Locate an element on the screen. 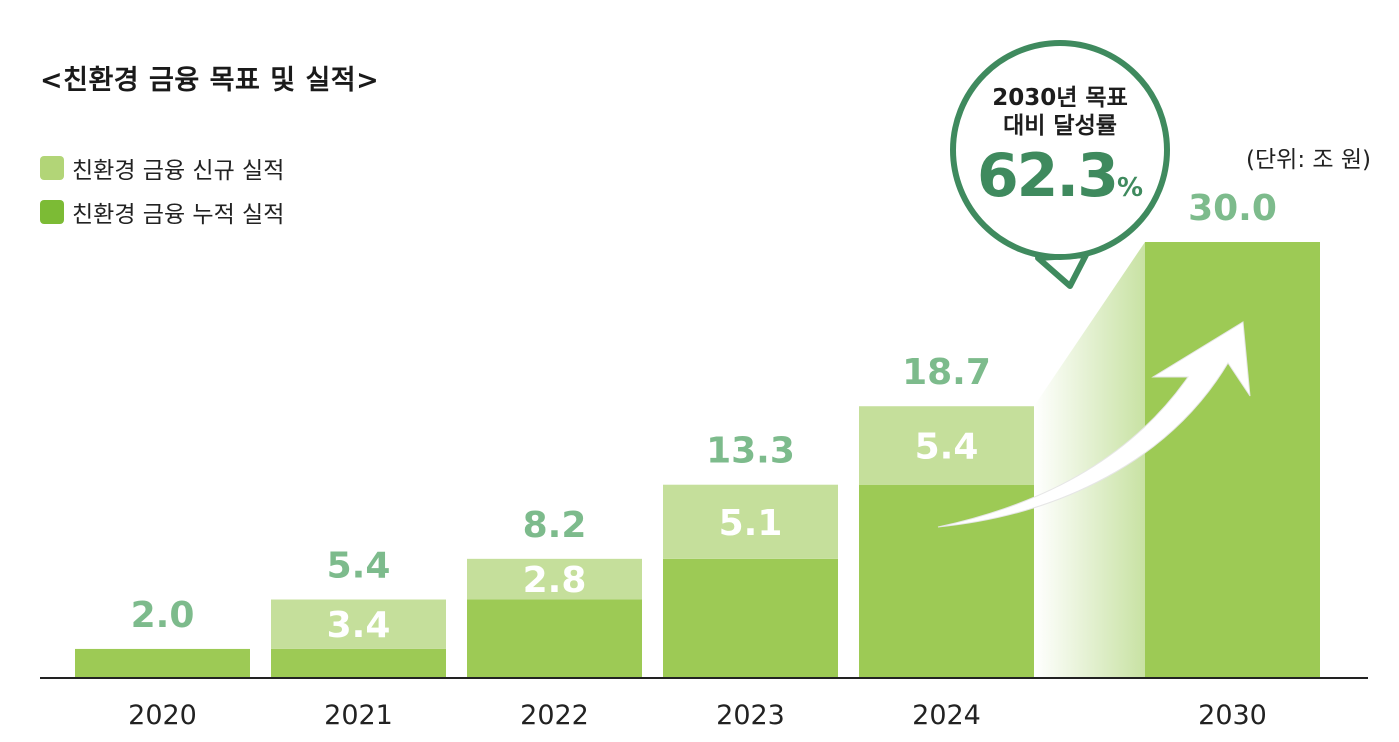 Image resolution: width=1399 pixels, height=742 pixels. total-value-label-2022: 8.2 is located at coordinates (555, 525).